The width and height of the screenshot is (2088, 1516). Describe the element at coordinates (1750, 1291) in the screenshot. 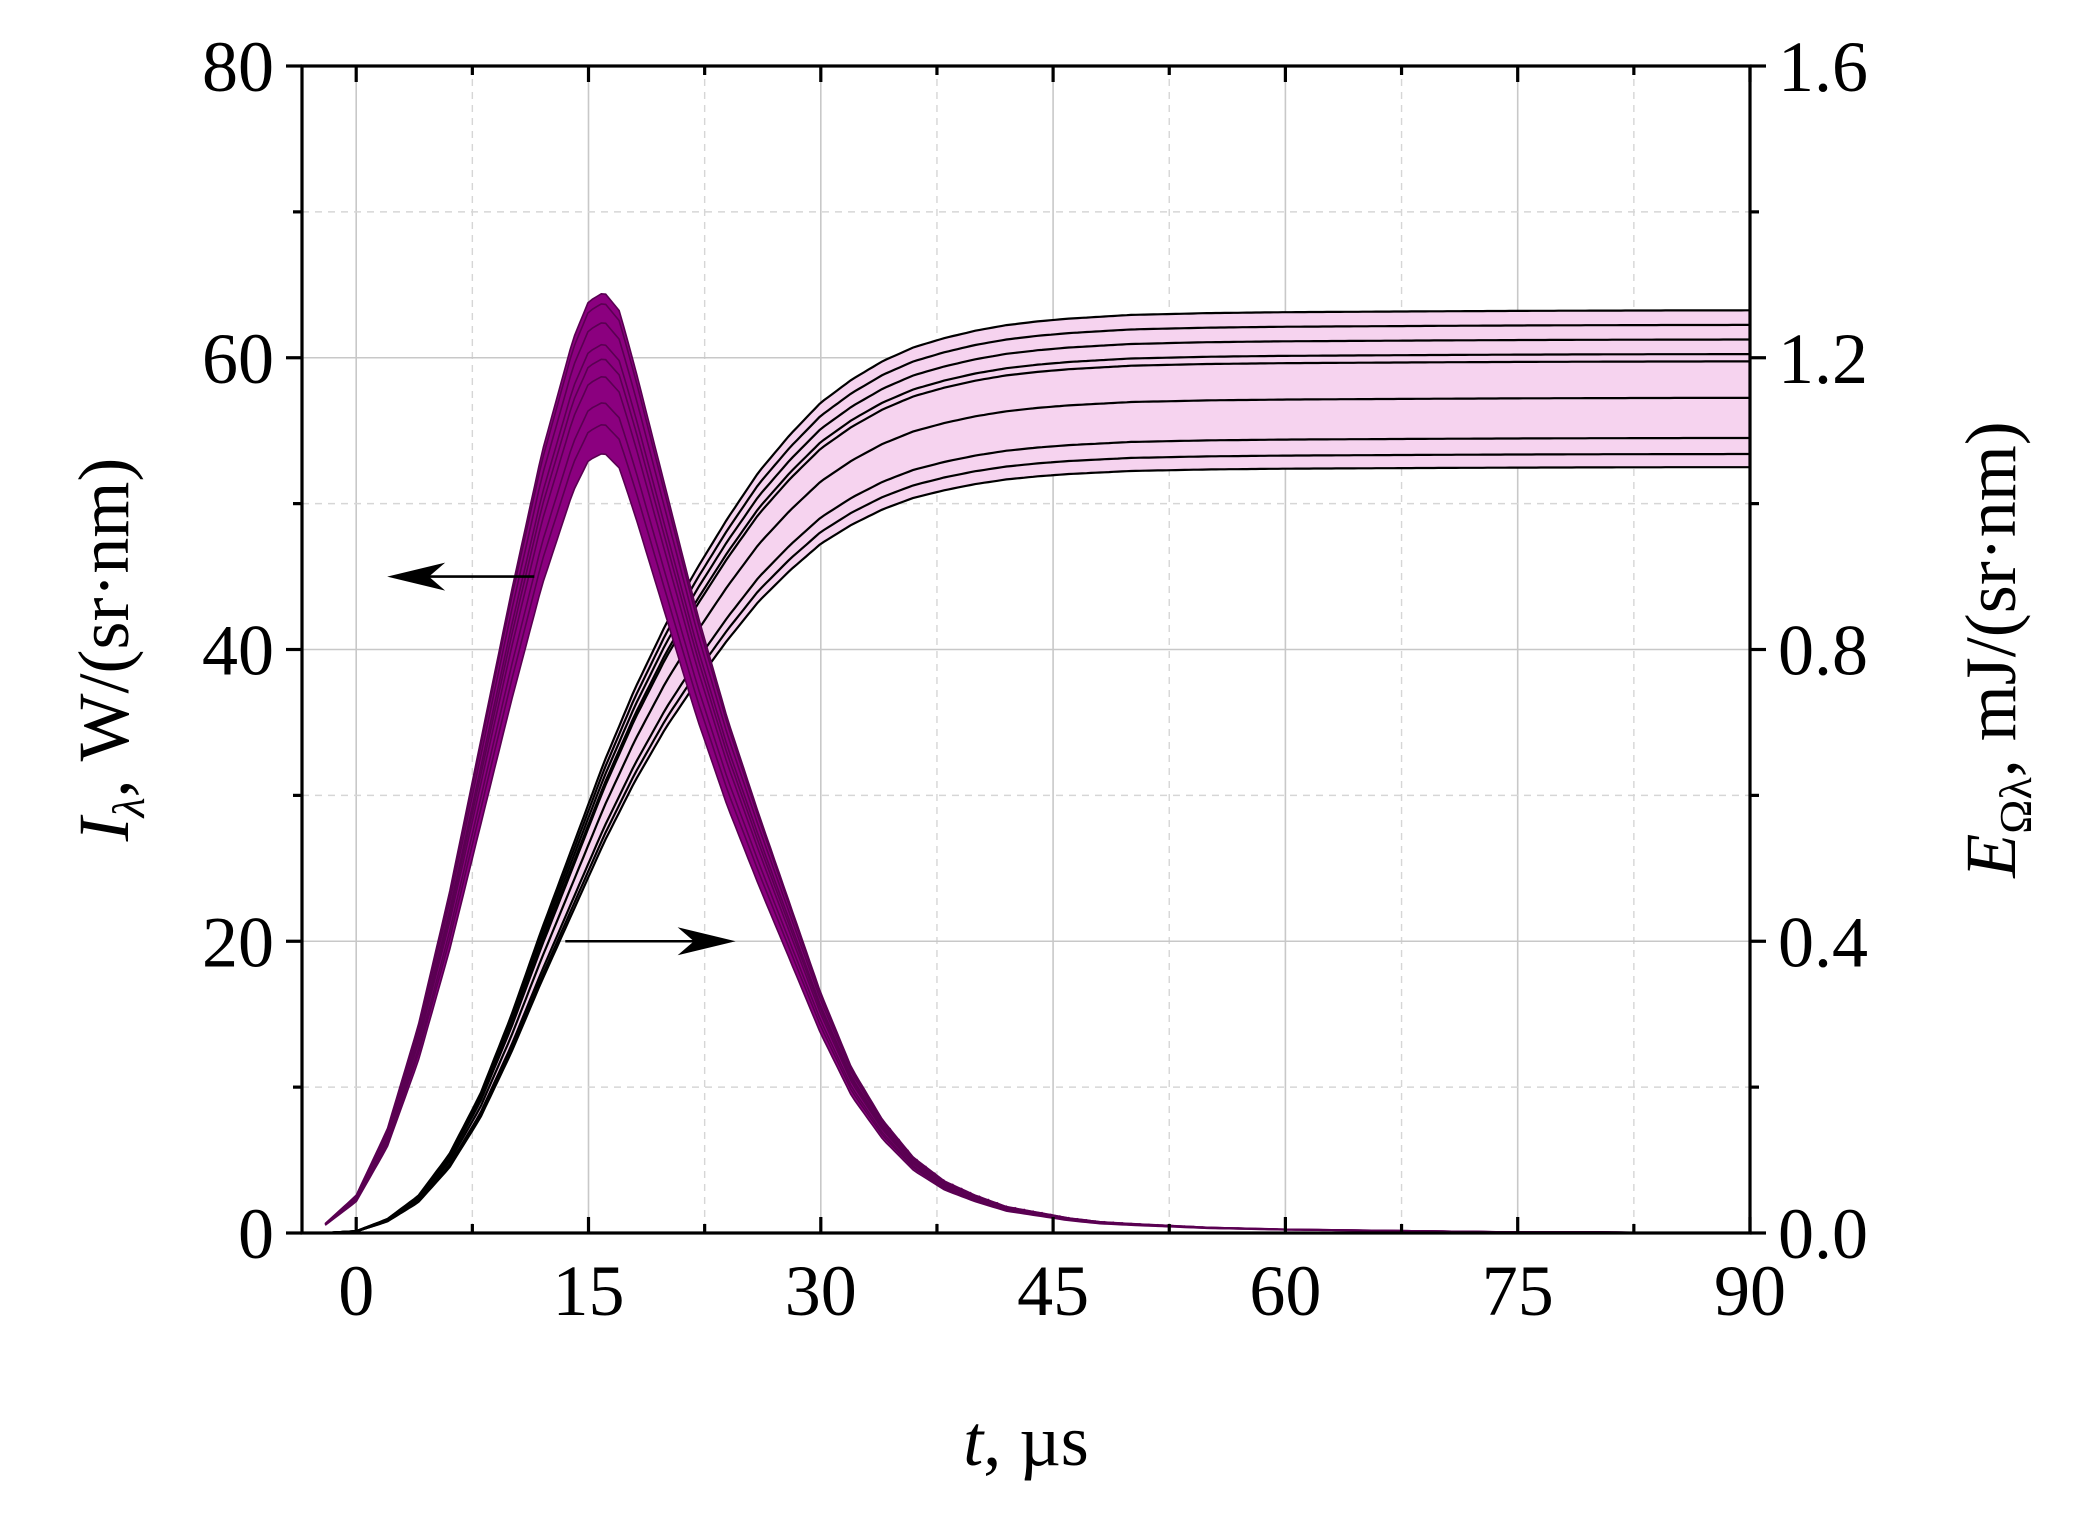

I see `x-tick-label: 90` at that location.